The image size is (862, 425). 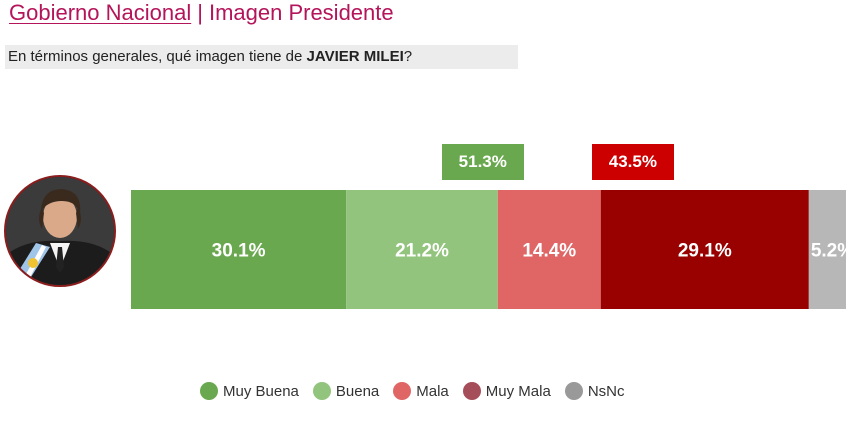 I want to click on legend: Muy Buena Buena Mala Muy Mala NsNc, so click(x=419, y=391).